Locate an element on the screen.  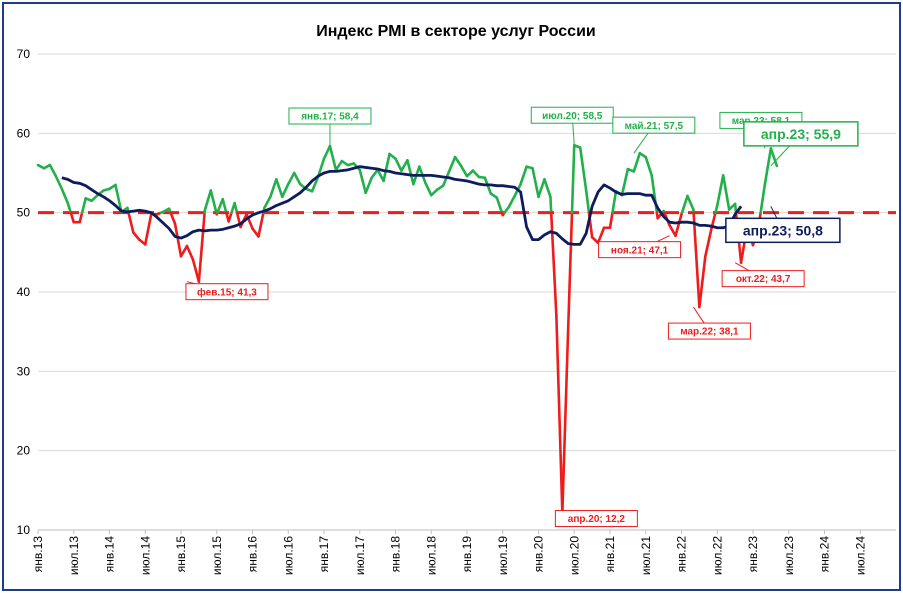
y-tick-label: 60 is located at coordinates (24, 133).